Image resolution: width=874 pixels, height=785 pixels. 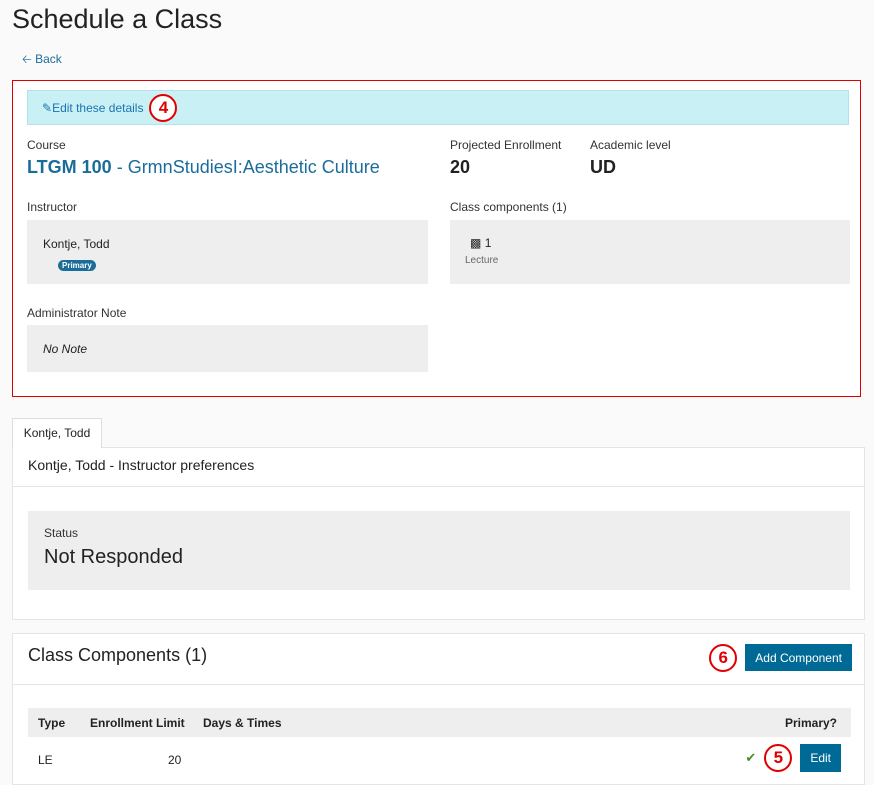 I want to click on enrollment-value: 20, so click(x=460, y=167).